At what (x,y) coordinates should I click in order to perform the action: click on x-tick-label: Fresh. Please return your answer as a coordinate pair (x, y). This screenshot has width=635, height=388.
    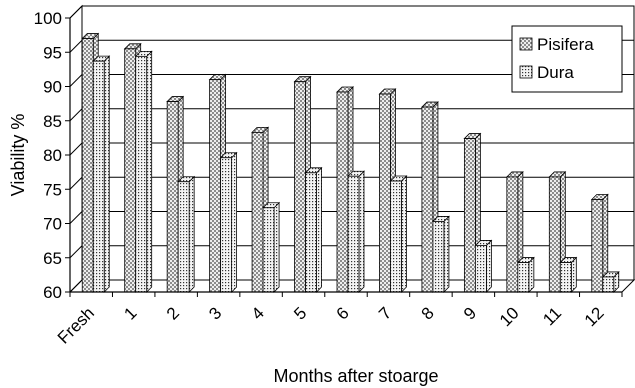
    Looking at the image, I should click on (76, 325).